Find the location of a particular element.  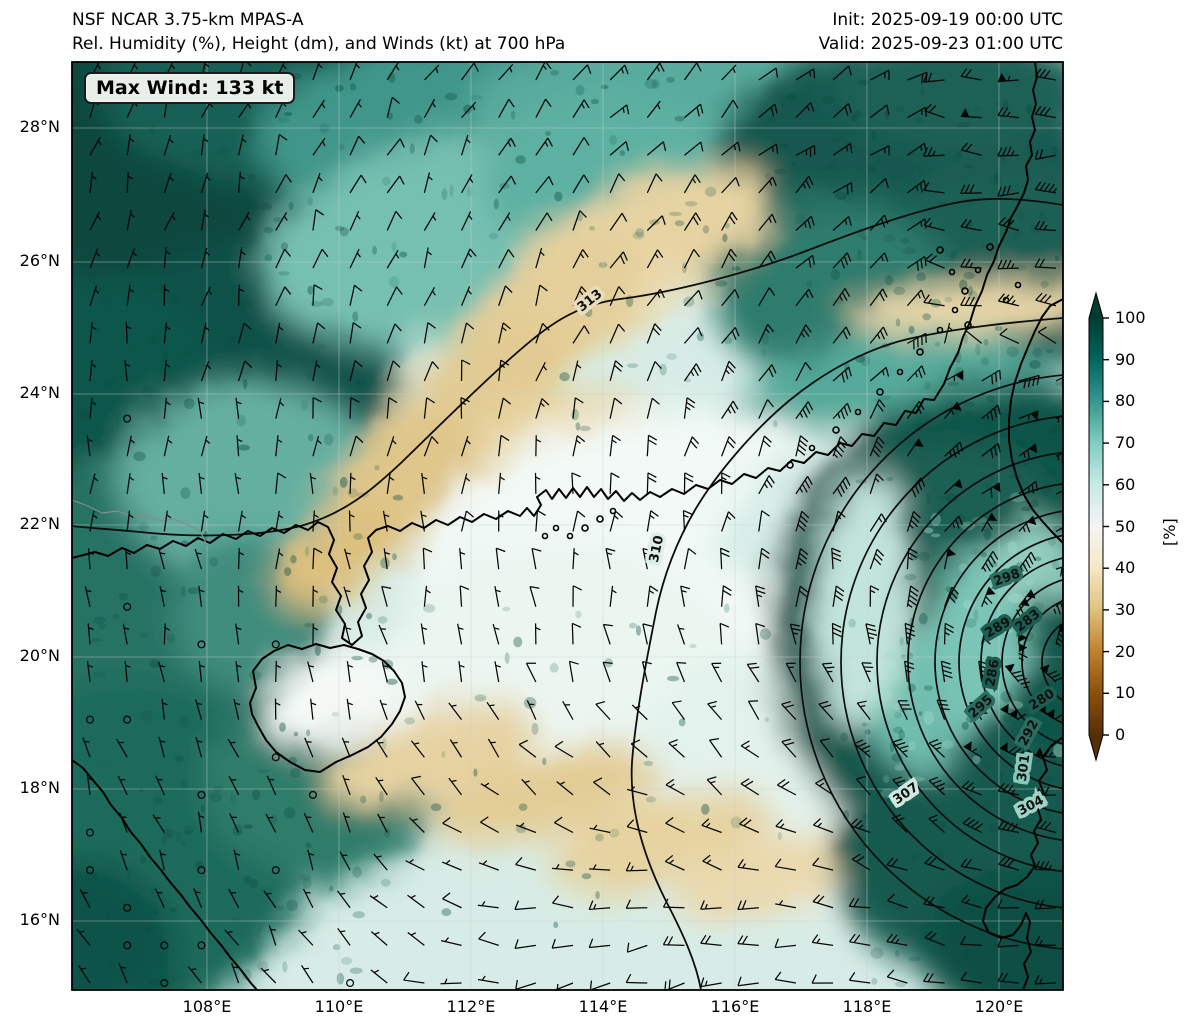

lon-tick-label: 116°E is located at coordinates (735, 1006).